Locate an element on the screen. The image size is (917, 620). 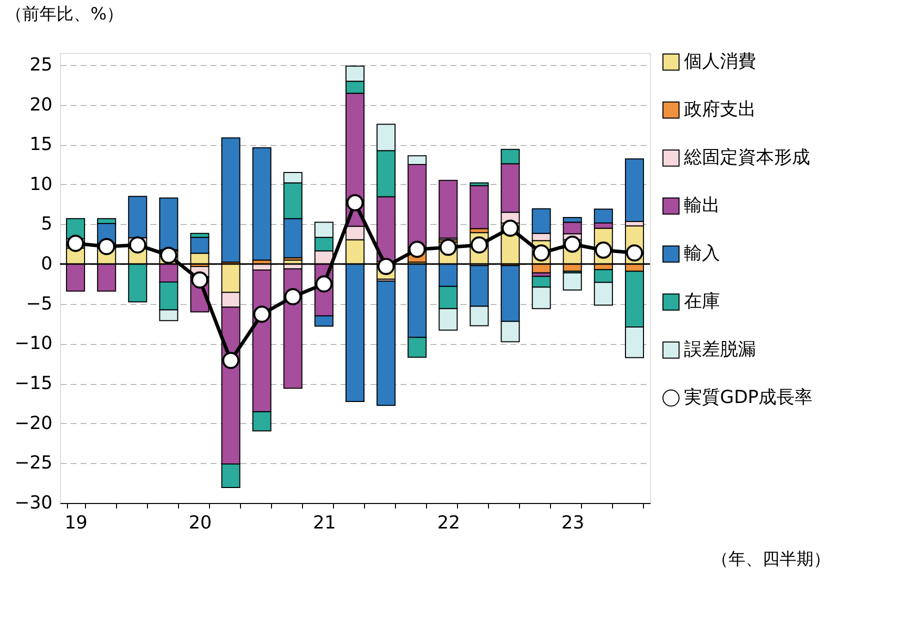
y-tick-label: 0 is located at coordinates (46, 264).